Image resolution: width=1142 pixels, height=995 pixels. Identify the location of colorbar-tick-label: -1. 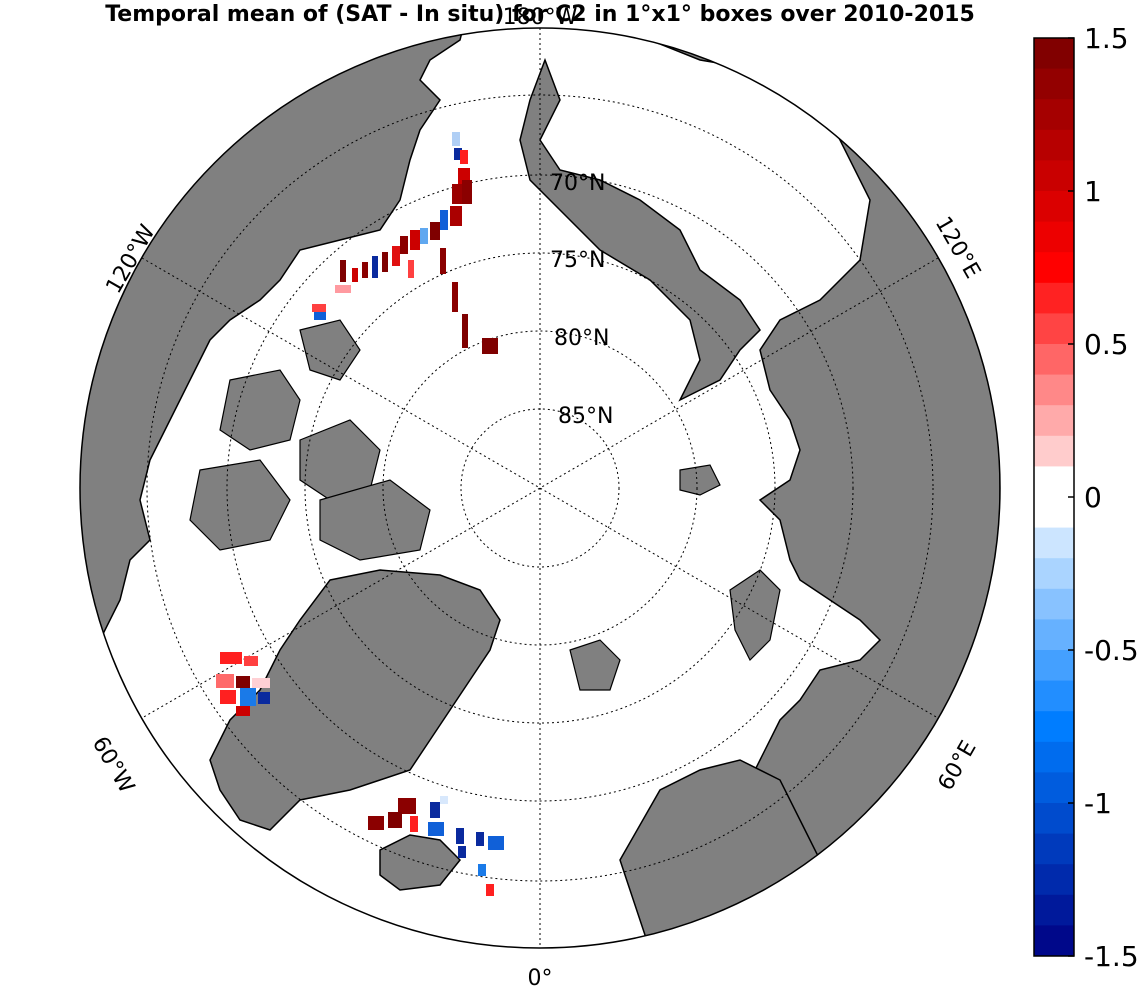
(1098, 803).